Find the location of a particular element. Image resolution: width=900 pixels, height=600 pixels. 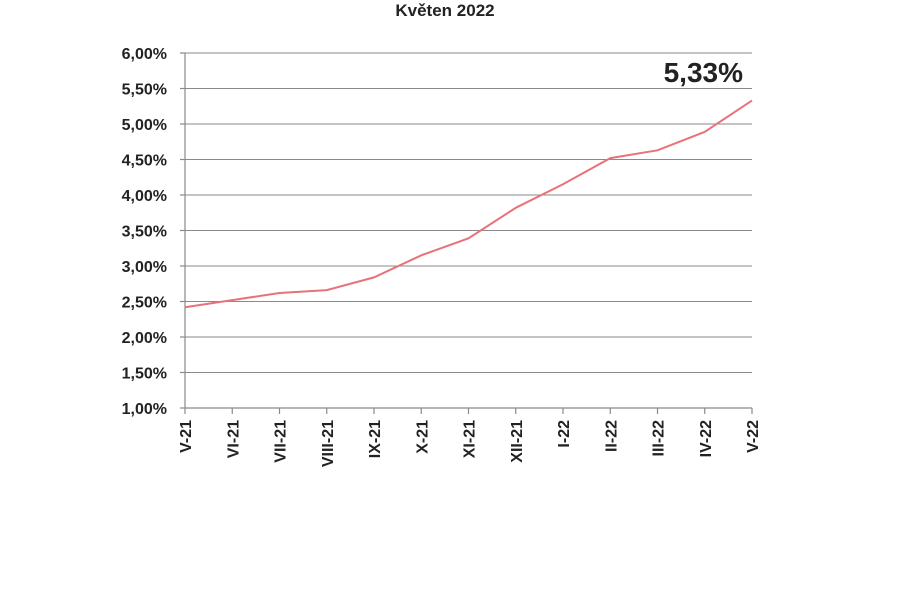

x-tick-label: V-22 is located at coordinates (753, 436).